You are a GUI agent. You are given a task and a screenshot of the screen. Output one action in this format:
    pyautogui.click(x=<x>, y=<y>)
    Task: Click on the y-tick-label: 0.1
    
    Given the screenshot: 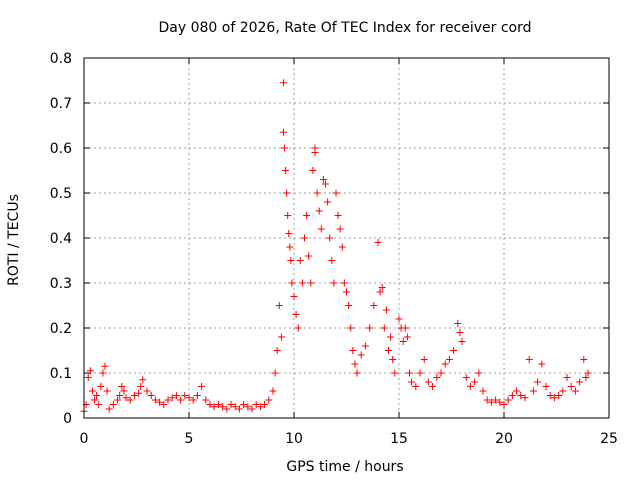 What is the action you would take?
    pyautogui.click(x=61, y=374)
    